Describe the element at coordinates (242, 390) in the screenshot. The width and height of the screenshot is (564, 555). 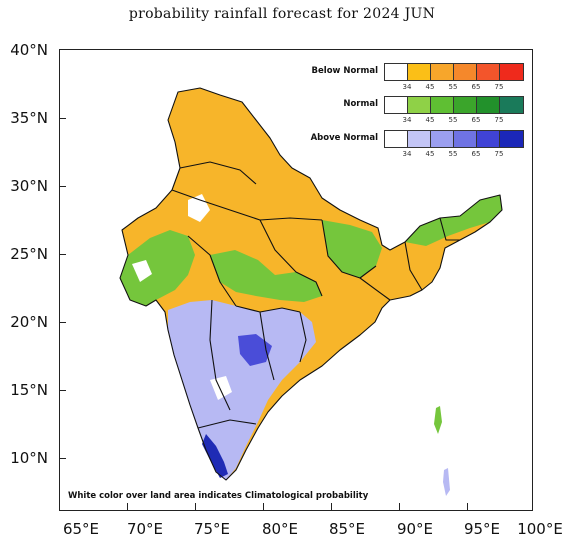
I see `above-normal-peninsula` at that location.